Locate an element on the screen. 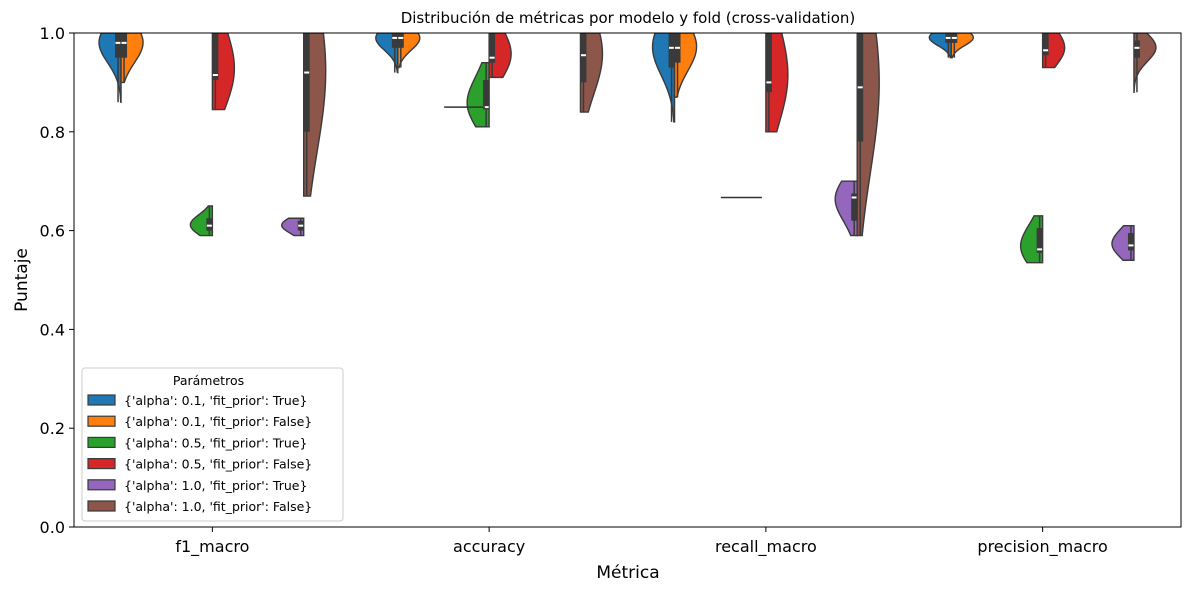 The height and width of the screenshot is (591, 1189). y-tick-label-2: 0.4 is located at coordinates (52, 329).